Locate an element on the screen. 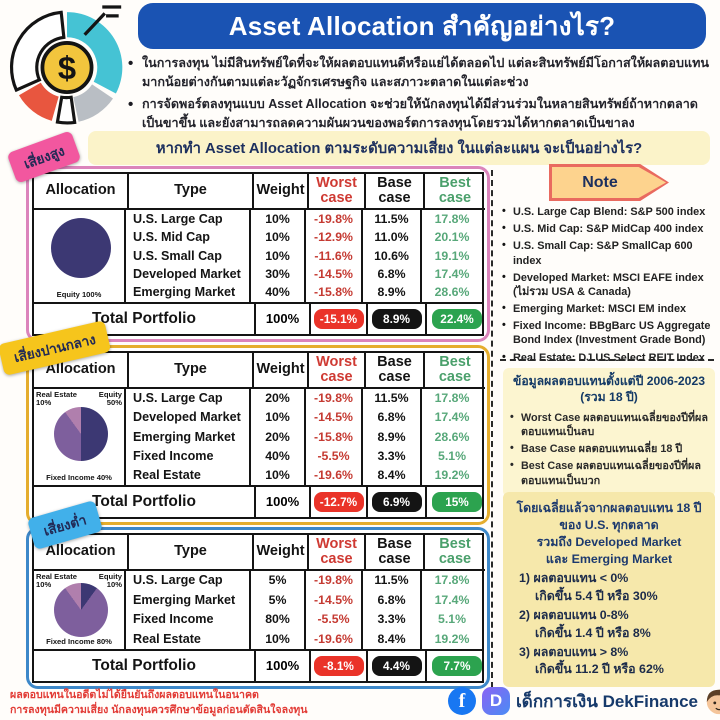 Image resolution: width=720 pixels, height=720 pixels. total-row: Total Portfolio 100% -8.1% 4.4% 7.7% is located at coordinates (258, 664).